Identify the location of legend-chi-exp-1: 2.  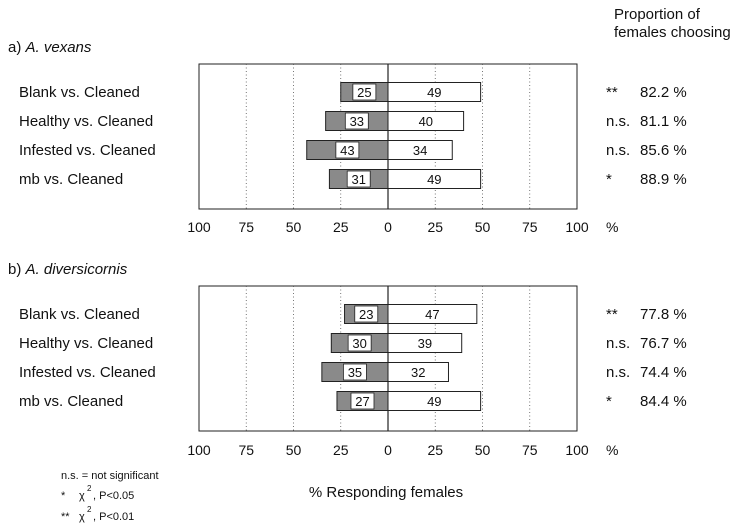
(89, 488).